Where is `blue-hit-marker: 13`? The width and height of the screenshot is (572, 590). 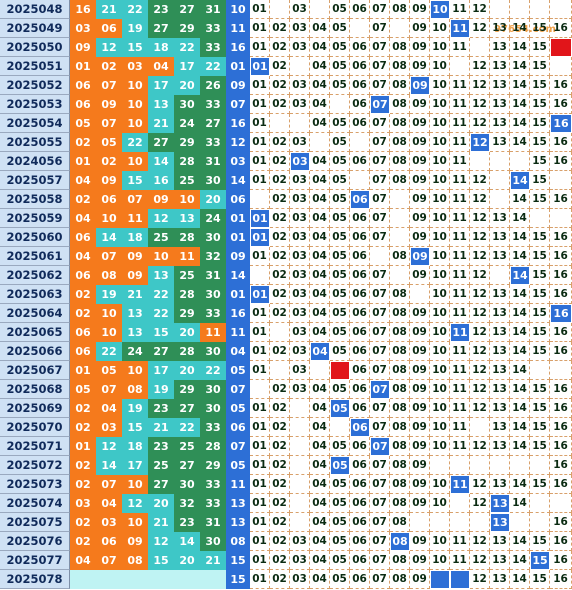 blue-hit-marker: 13 is located at coordinates (500, 522).